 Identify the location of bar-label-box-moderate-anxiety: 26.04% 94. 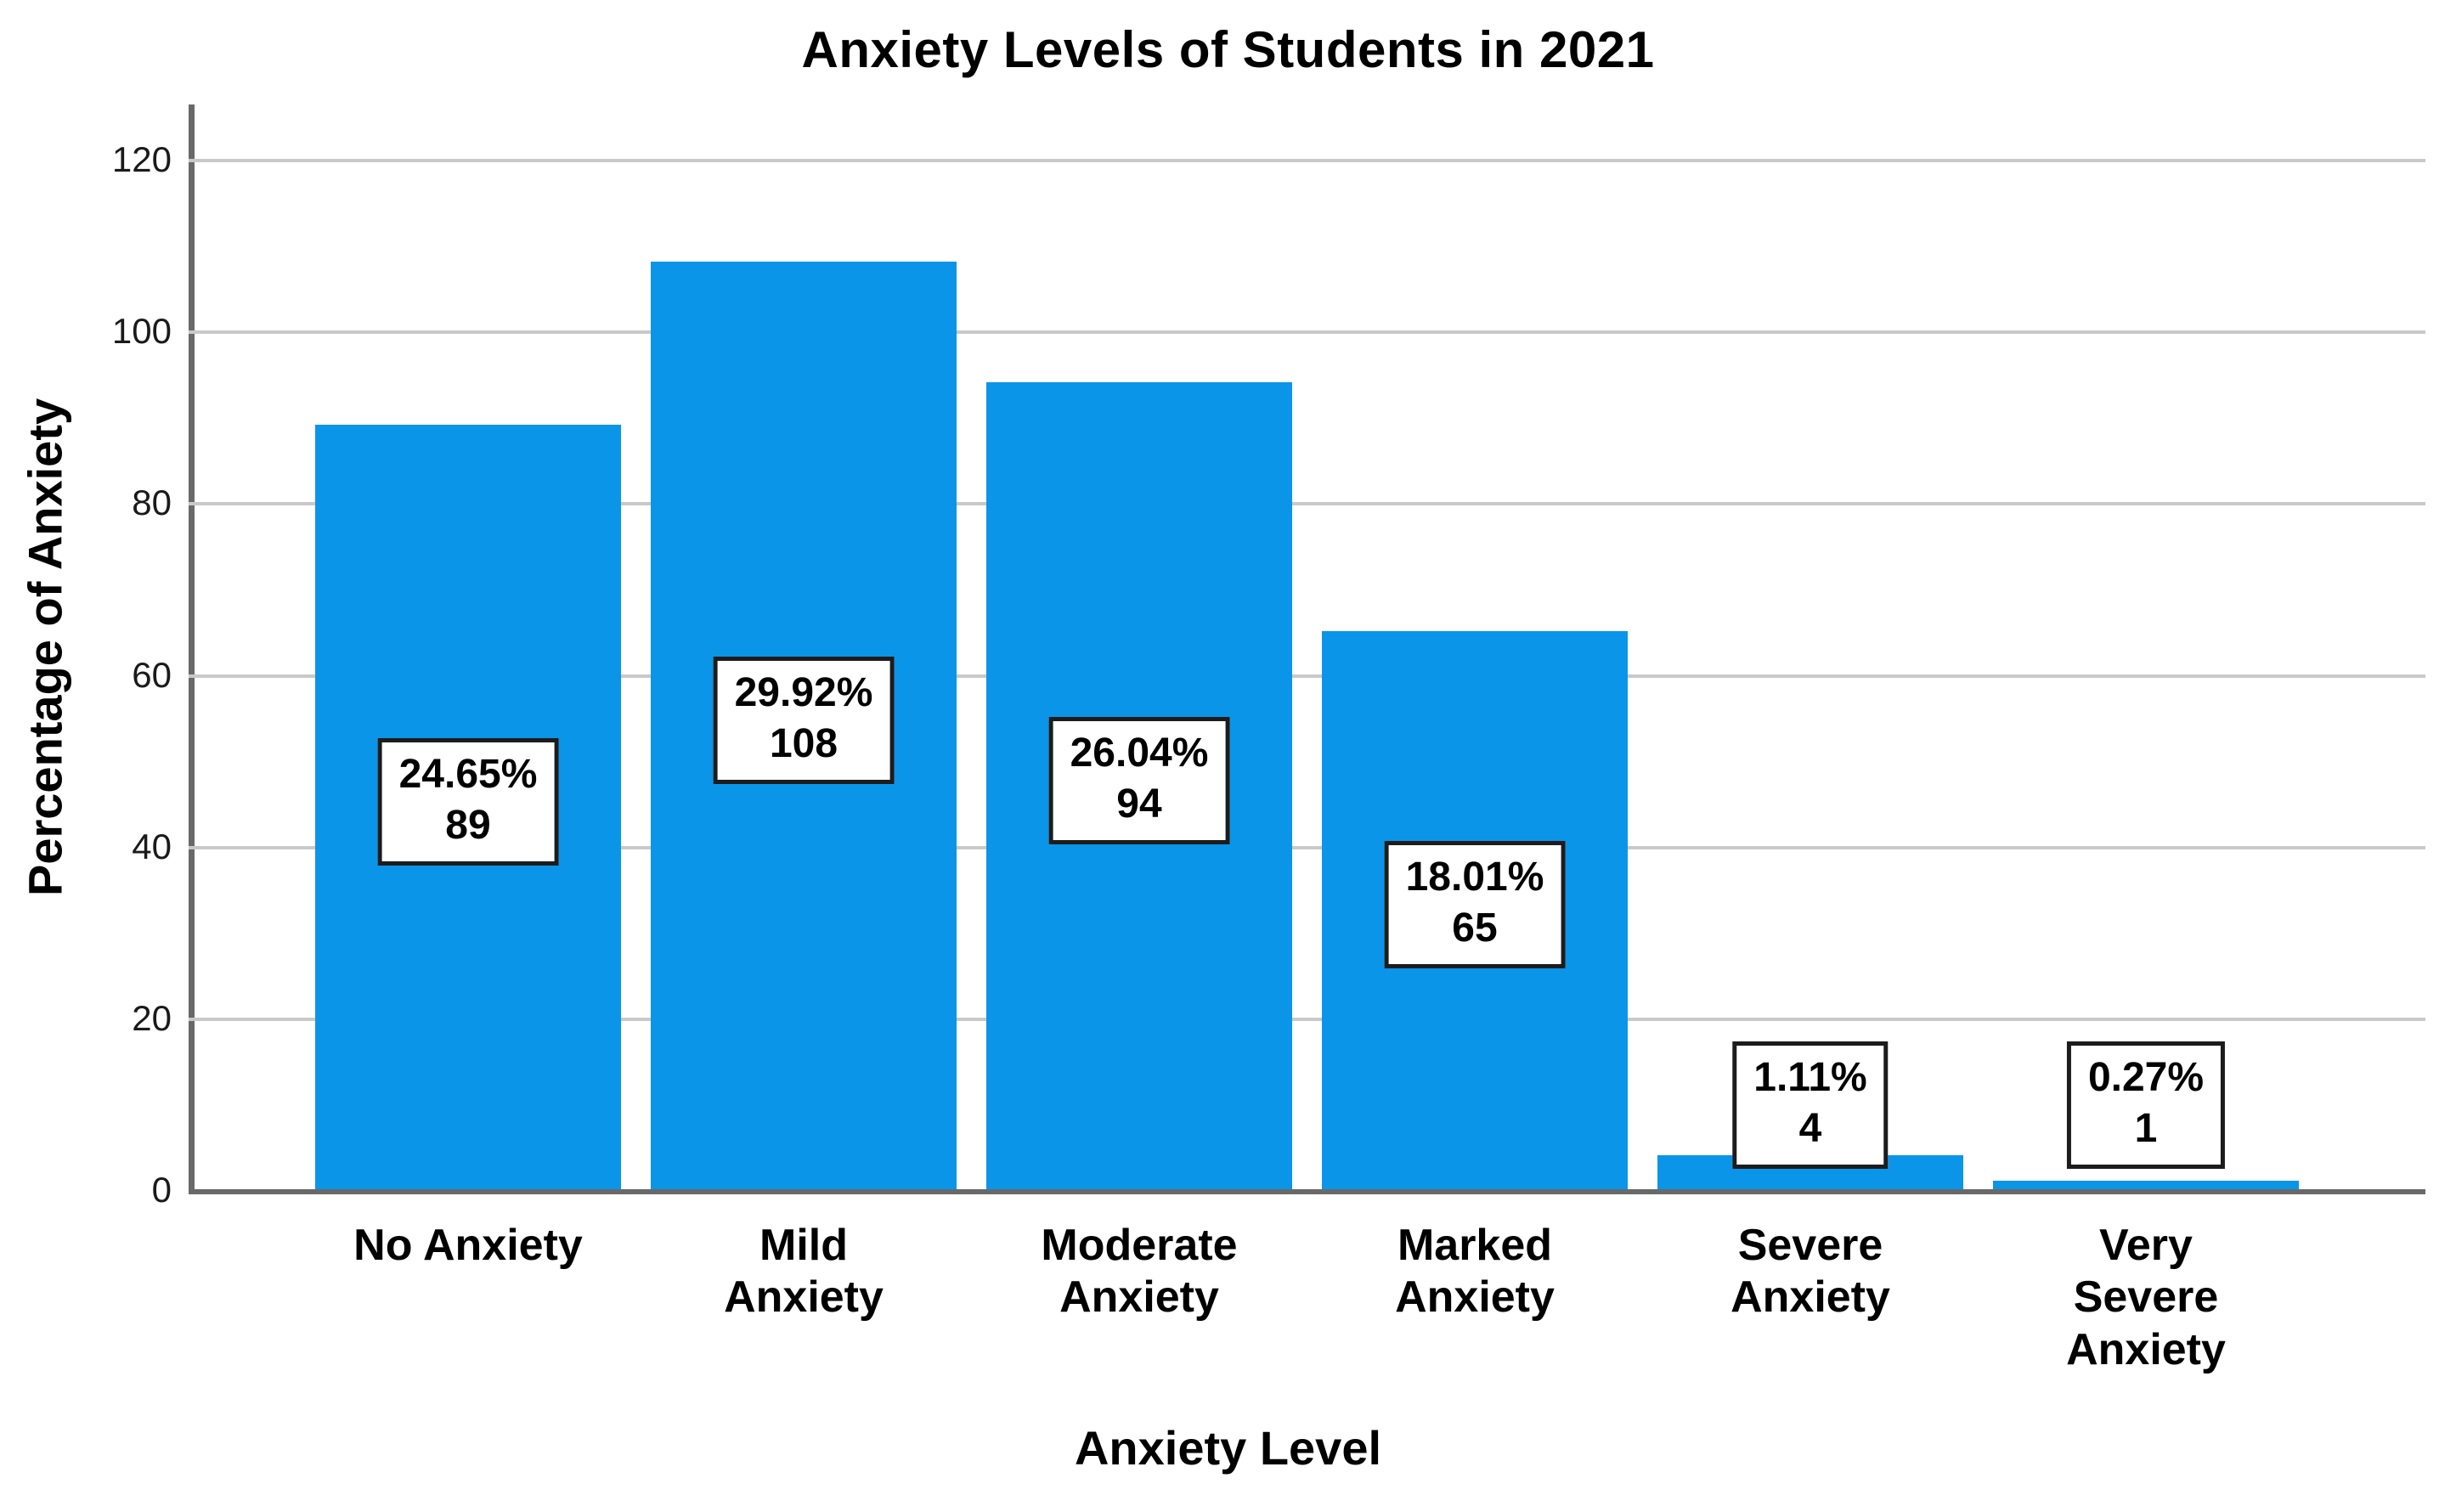
(1139, 780).